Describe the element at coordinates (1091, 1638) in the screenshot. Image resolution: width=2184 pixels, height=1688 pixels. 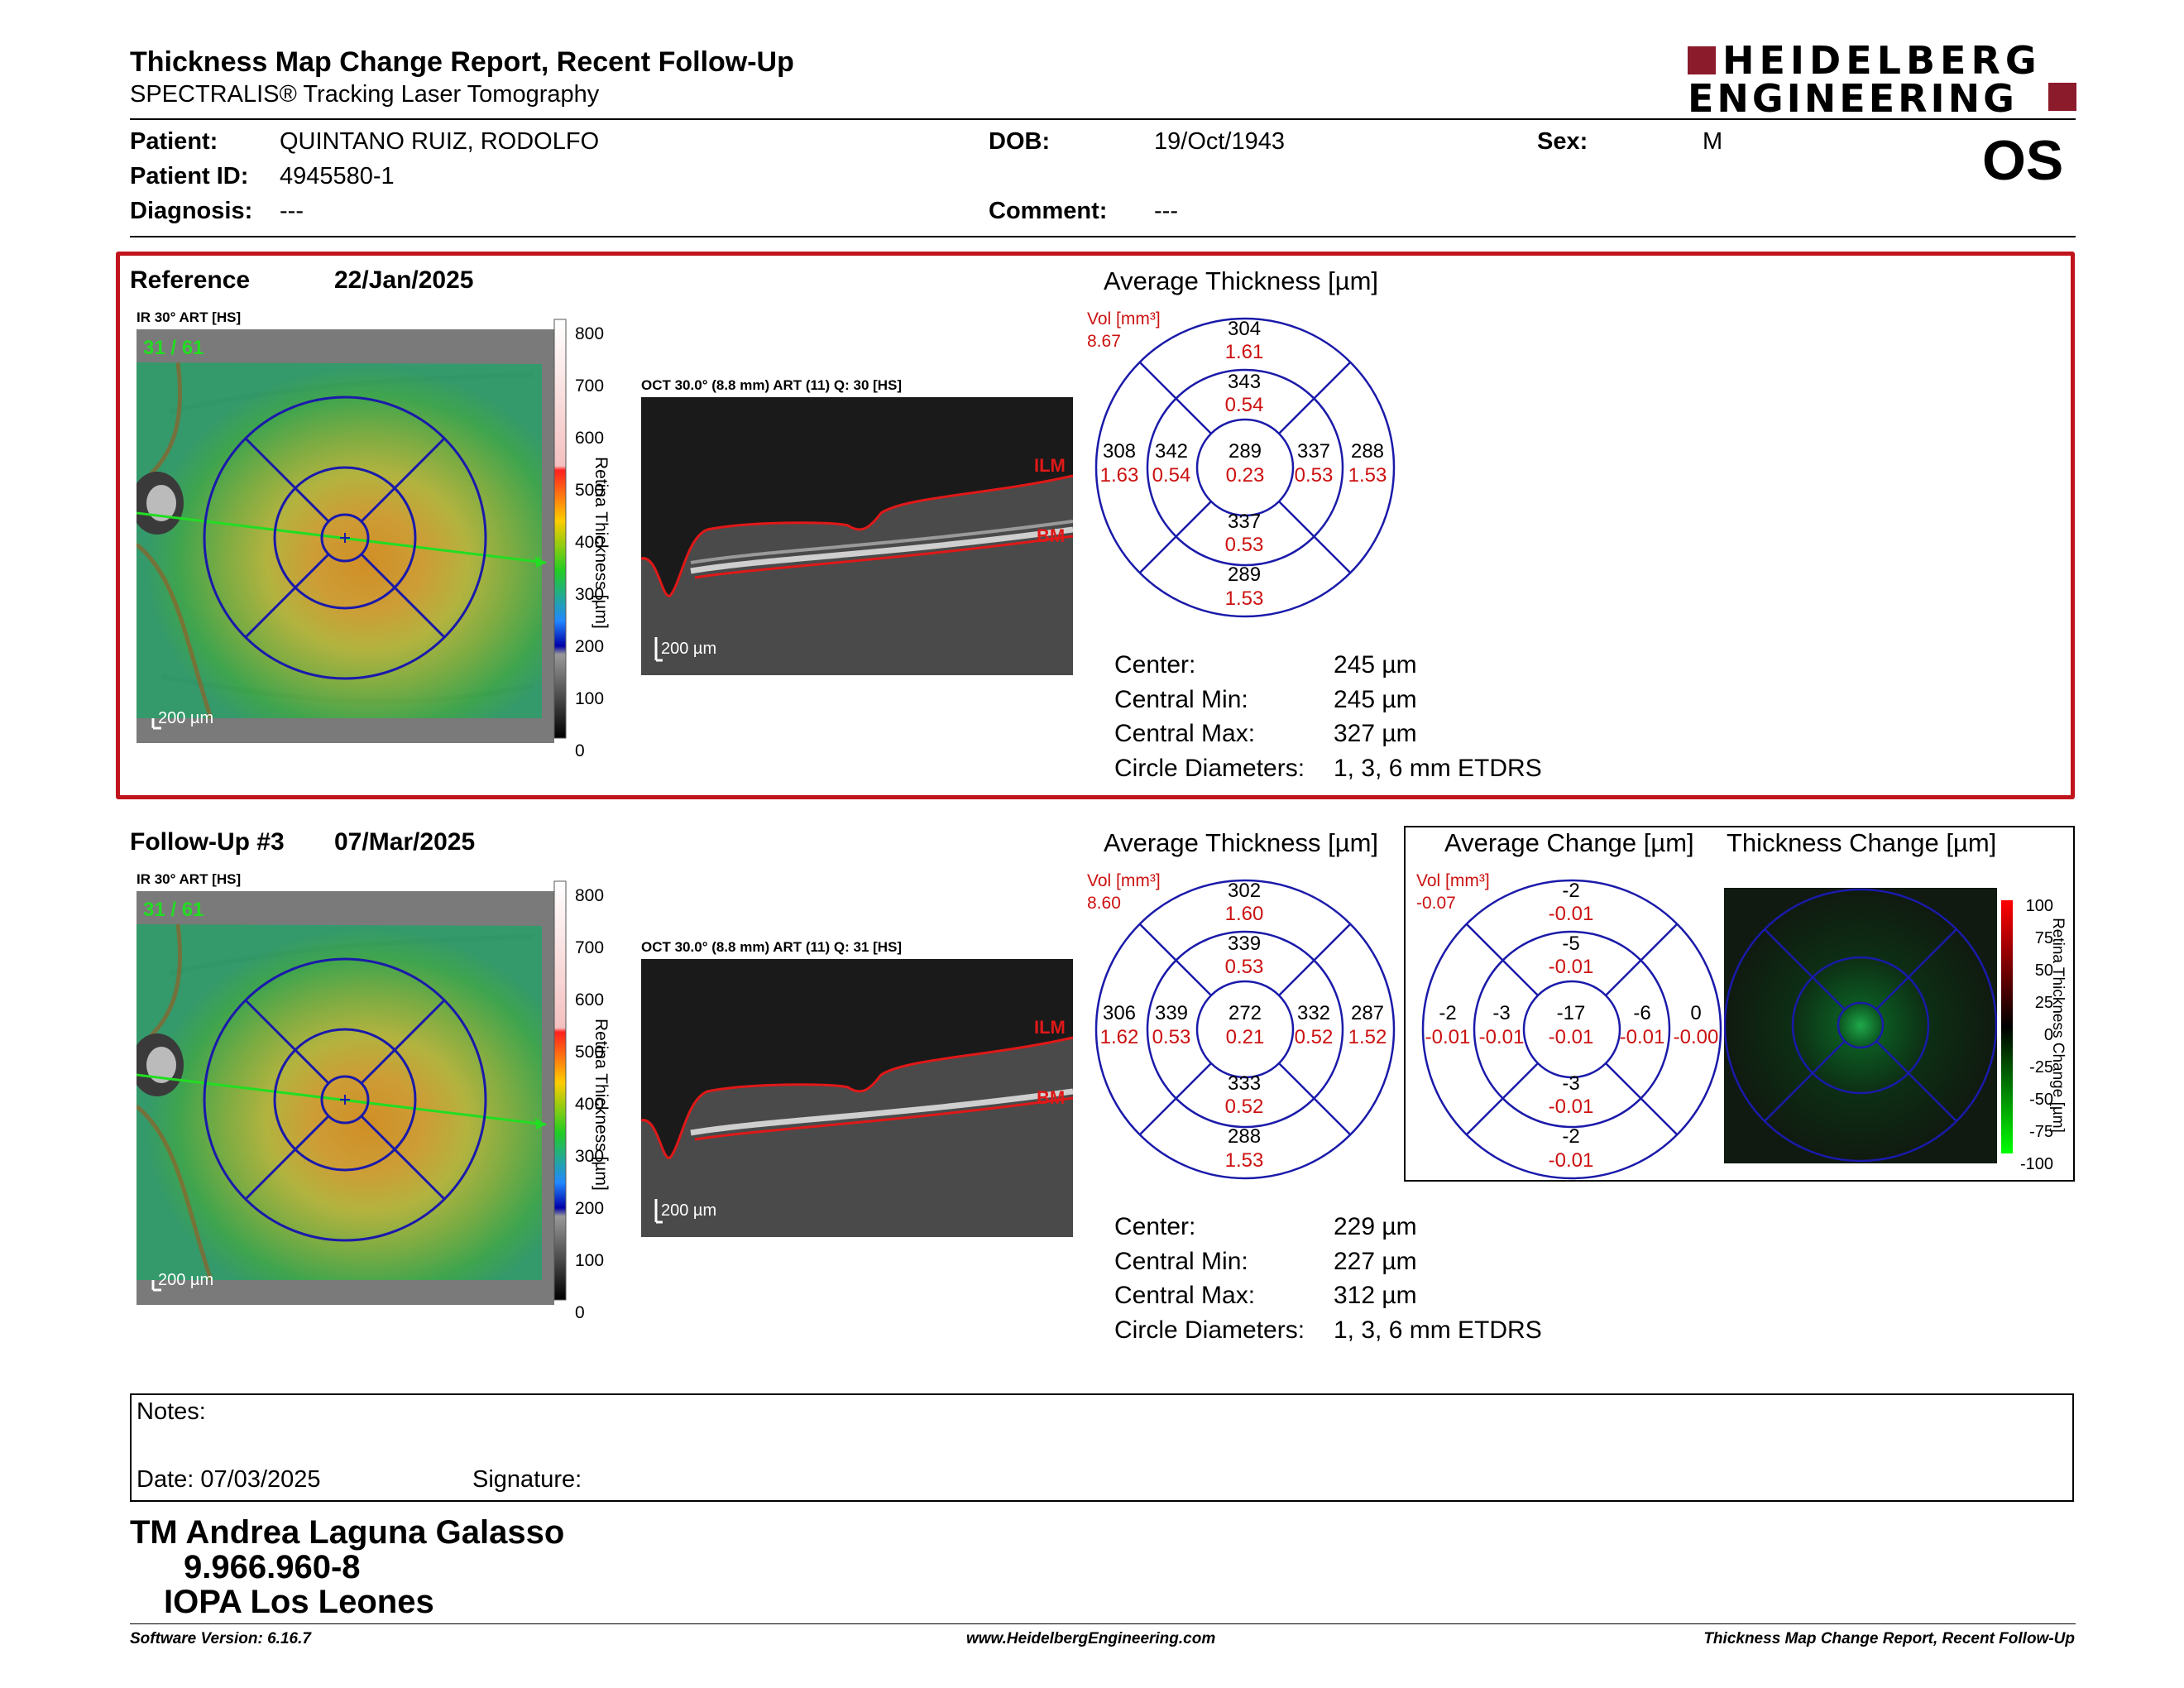
I see `footer-website: www.HeidelbergEngineering.com` at that location.